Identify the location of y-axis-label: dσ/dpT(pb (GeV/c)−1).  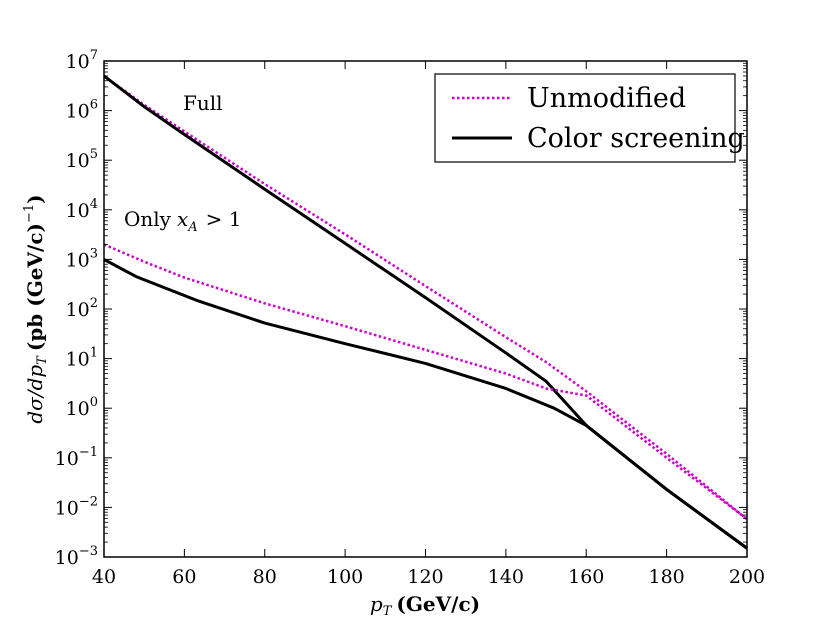
(36, 308).